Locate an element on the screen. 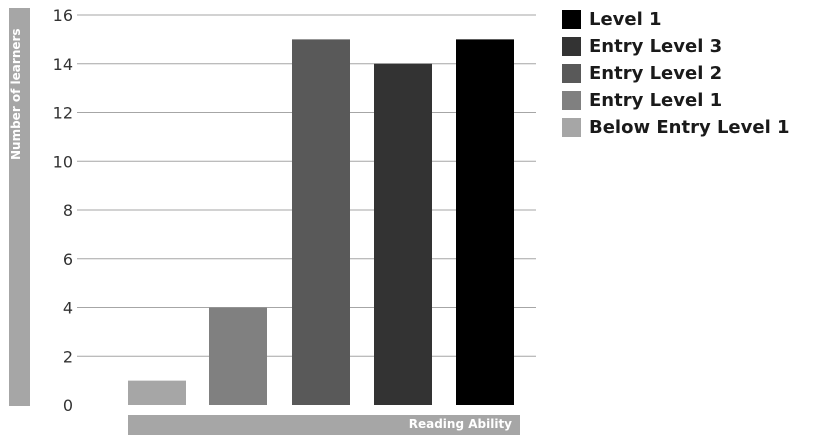 Image resolution: width=815 pixels, height=437 pixels. legend-item: Entry Level 2 is located at coordinates (687, 73).